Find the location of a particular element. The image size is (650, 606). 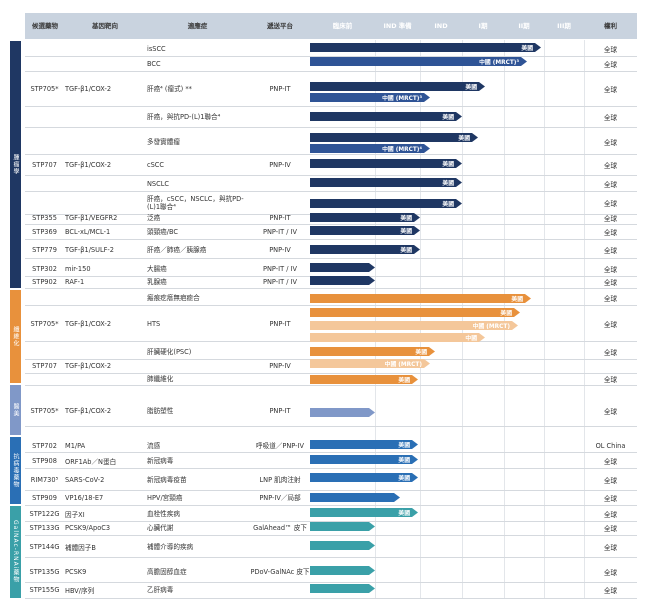

header-ind-prep: IND 準備 is located at coordinates (397, 26).